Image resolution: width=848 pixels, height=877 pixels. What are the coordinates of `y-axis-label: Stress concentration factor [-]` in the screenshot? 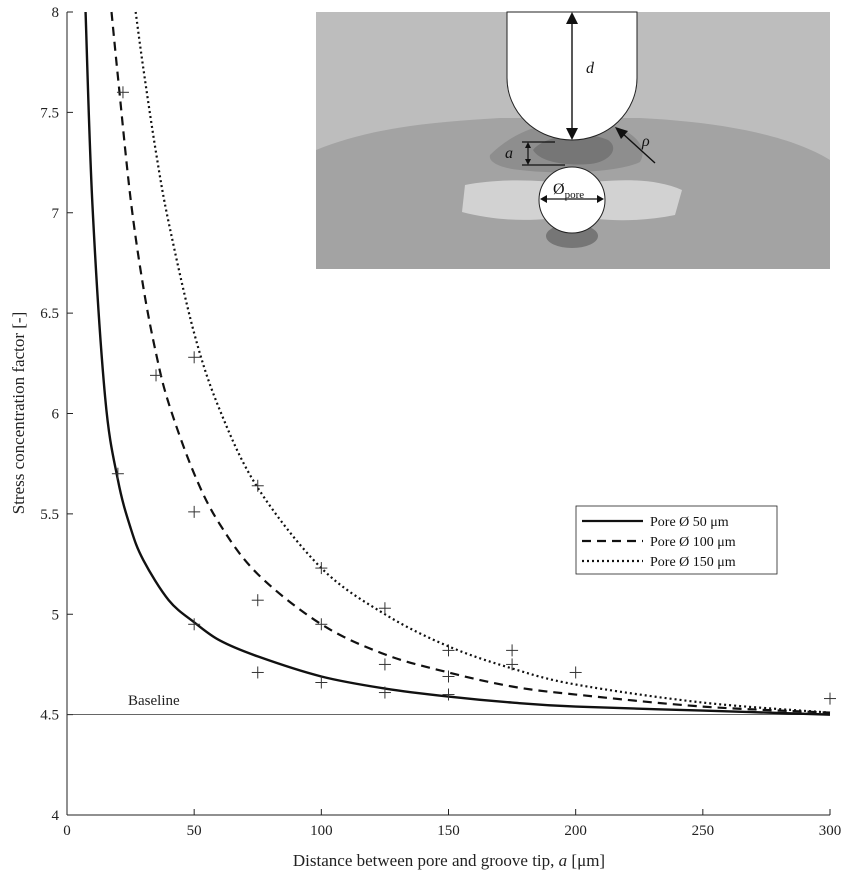 It's located at (18, 413).